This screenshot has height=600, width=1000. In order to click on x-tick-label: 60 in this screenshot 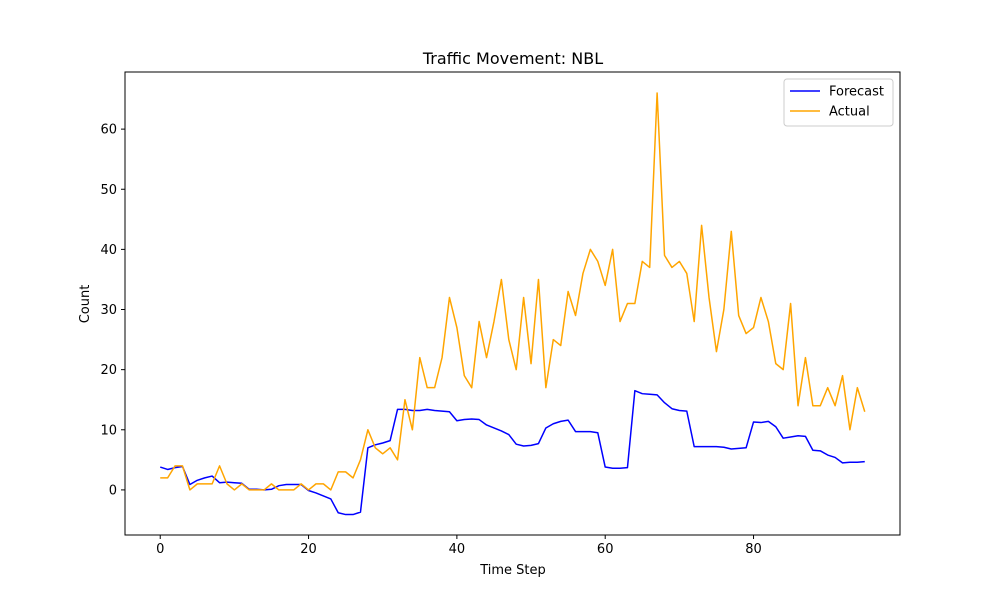, I will do `click(605, 549)`.